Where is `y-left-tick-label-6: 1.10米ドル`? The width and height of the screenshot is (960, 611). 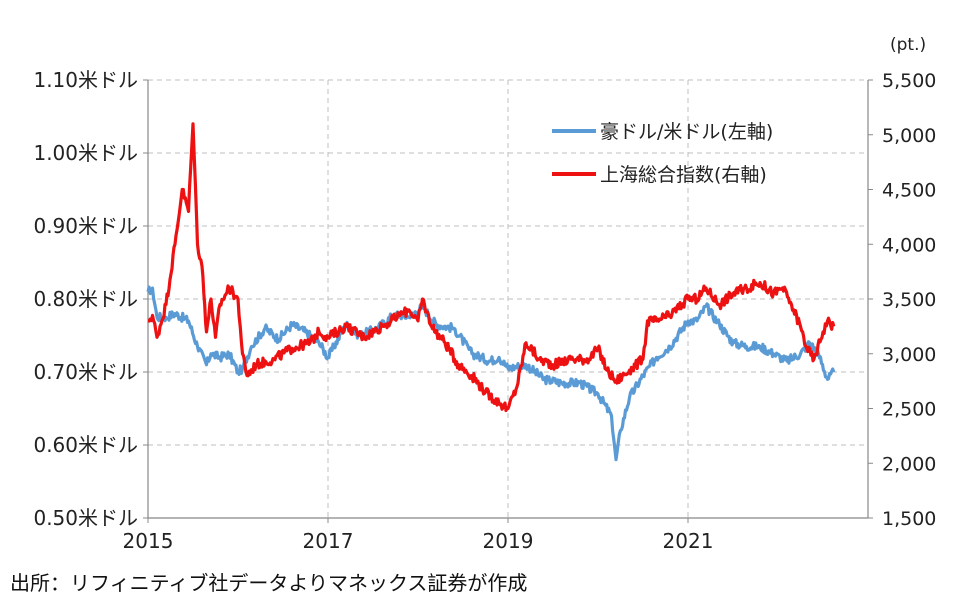
y-left-tick-label-6: 1.10米ドル is located at coordinates (85, 80).